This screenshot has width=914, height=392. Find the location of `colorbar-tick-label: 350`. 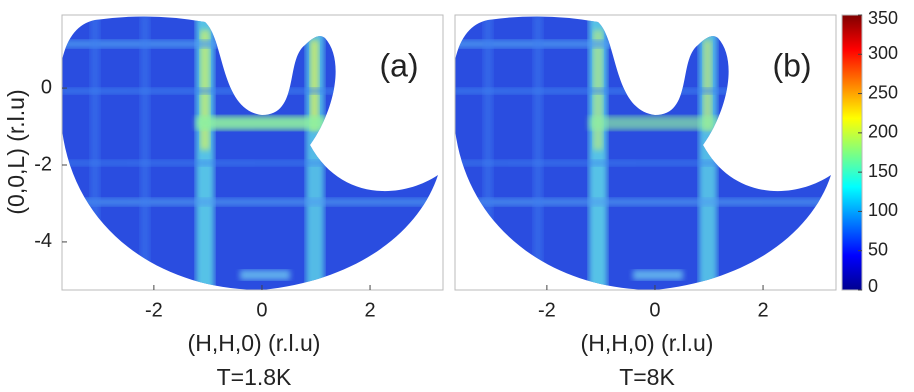

colorbar-tick-label: 350 is located at coordinates (883, 18).